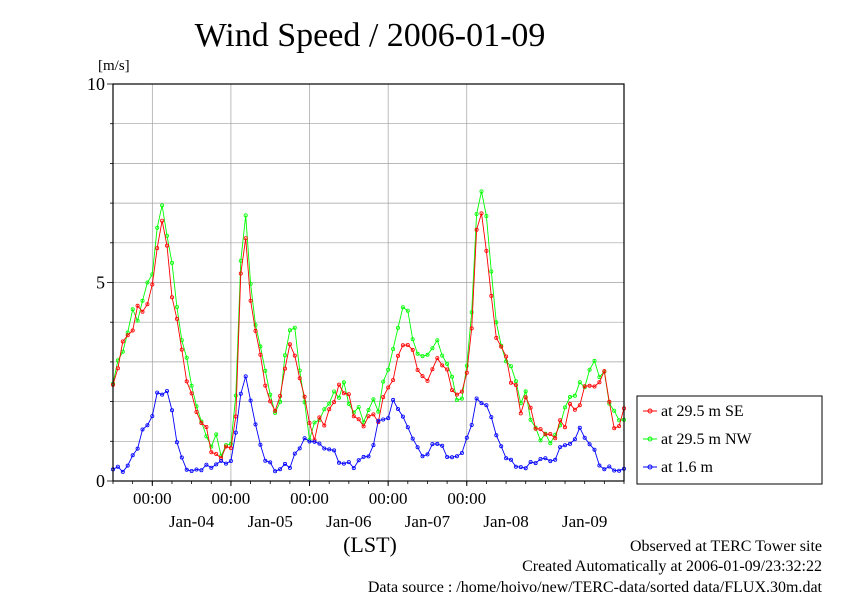  Describe the element at coordinates (650, 439) in the screenshot. I see `legend-swatch-marker` at that location.